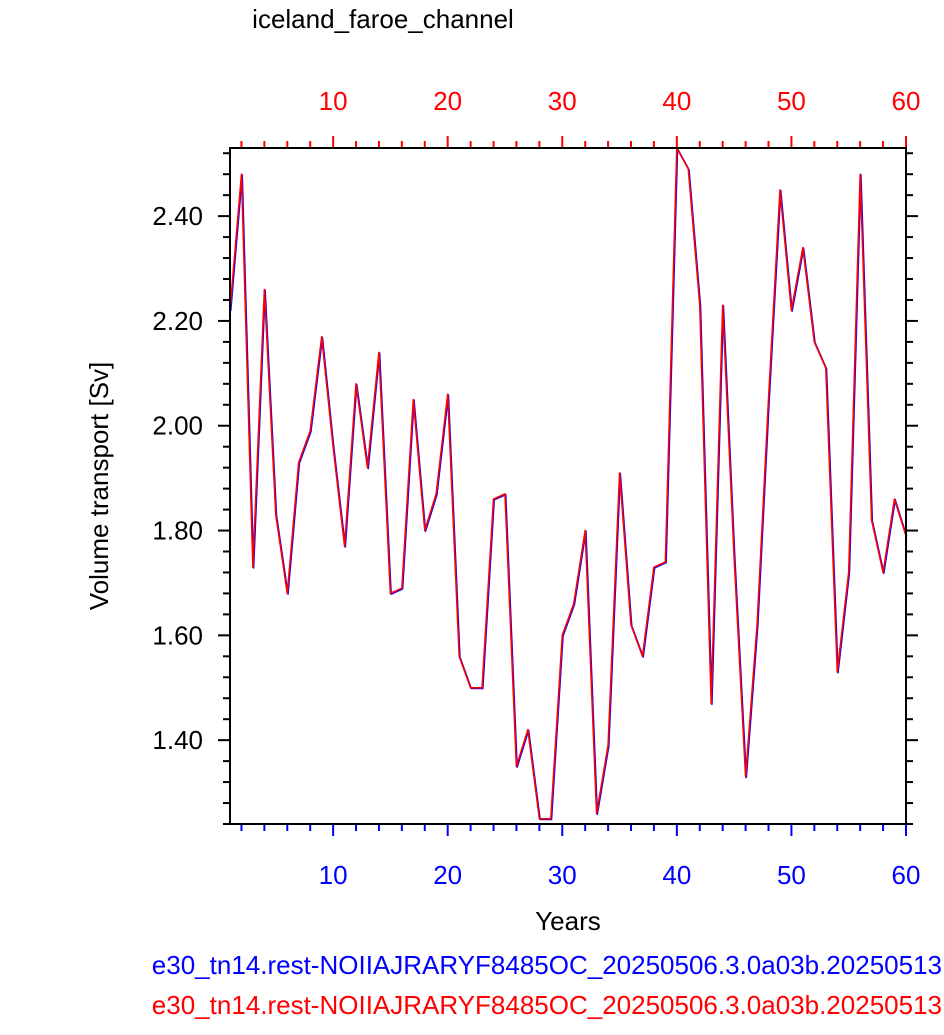 This screenshot has height=1035, width=944. Describe the element at coordinates (912, 488) in the screenshot. I see `right-y-axis` at that location.